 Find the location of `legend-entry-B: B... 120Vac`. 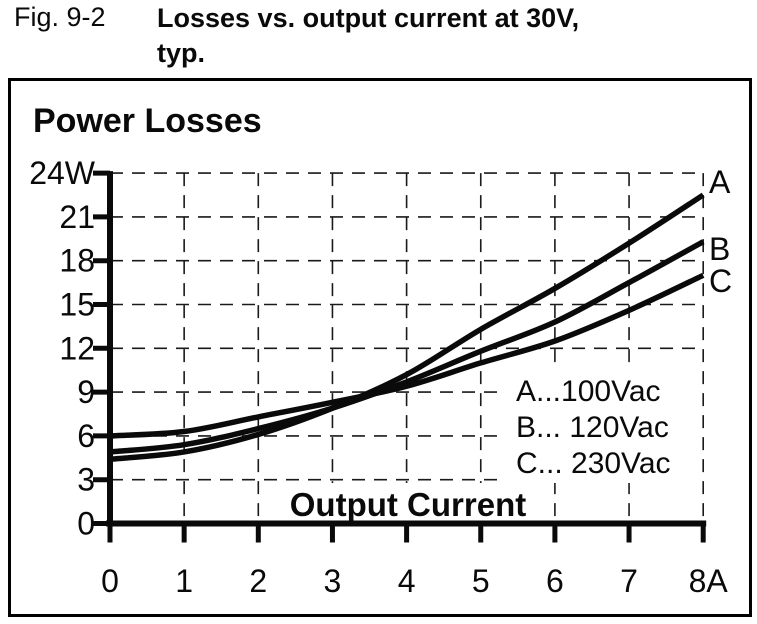

legend-entry-B: B... 120Vac is located at coordinates (592, 427).